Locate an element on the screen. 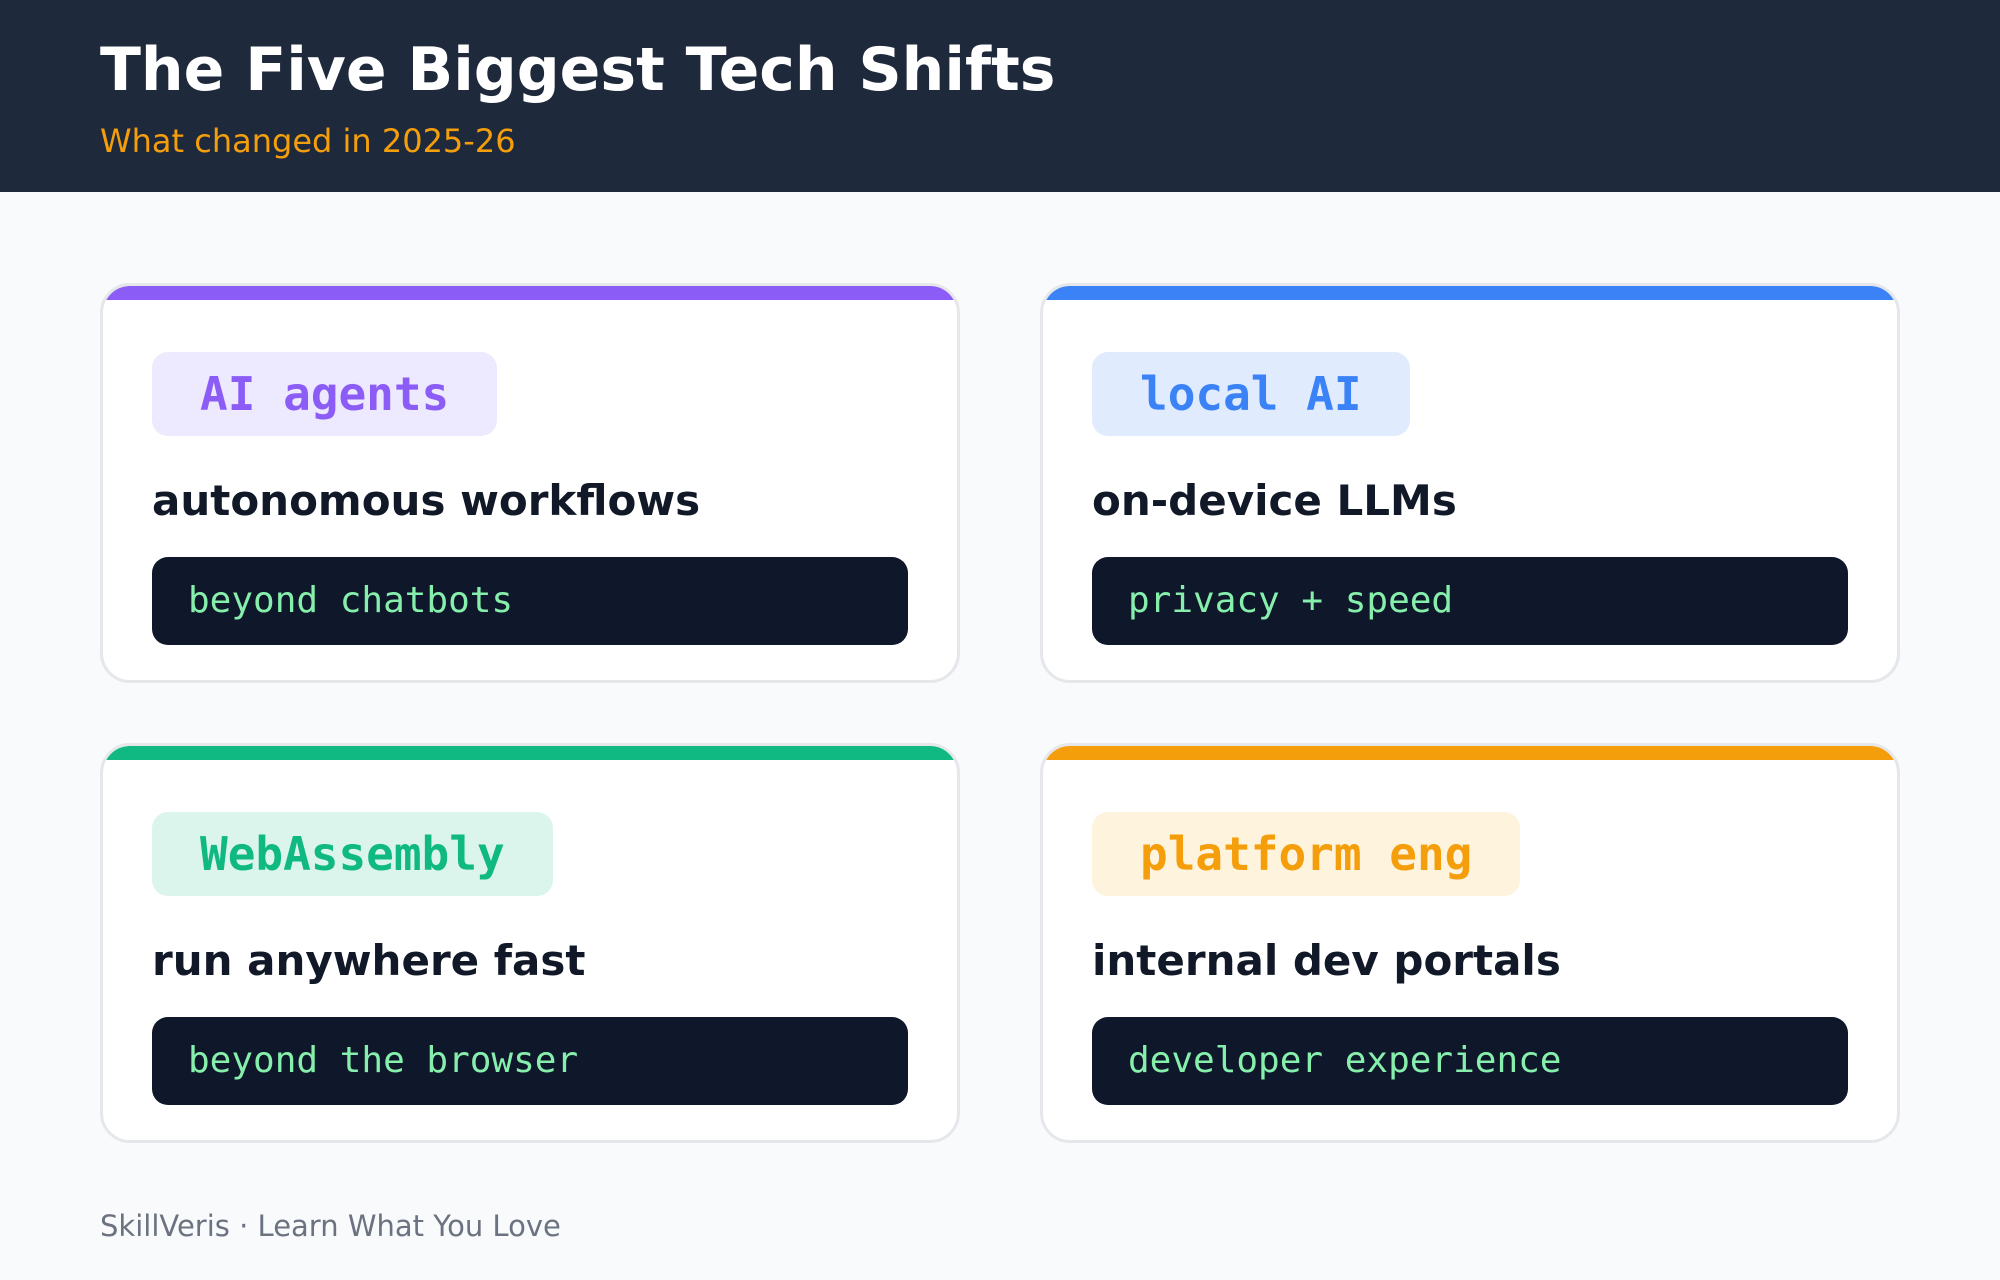 The image size is (2000, 1280). shift-tag: WebAssembly is located at coordinates (352, 854).